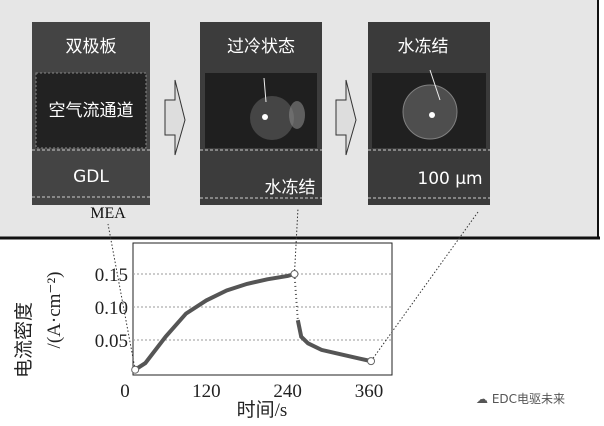 The width and height of the screenshot is (604, 426). I want to click on y-tick-label: 0.15, so click(111, 275).